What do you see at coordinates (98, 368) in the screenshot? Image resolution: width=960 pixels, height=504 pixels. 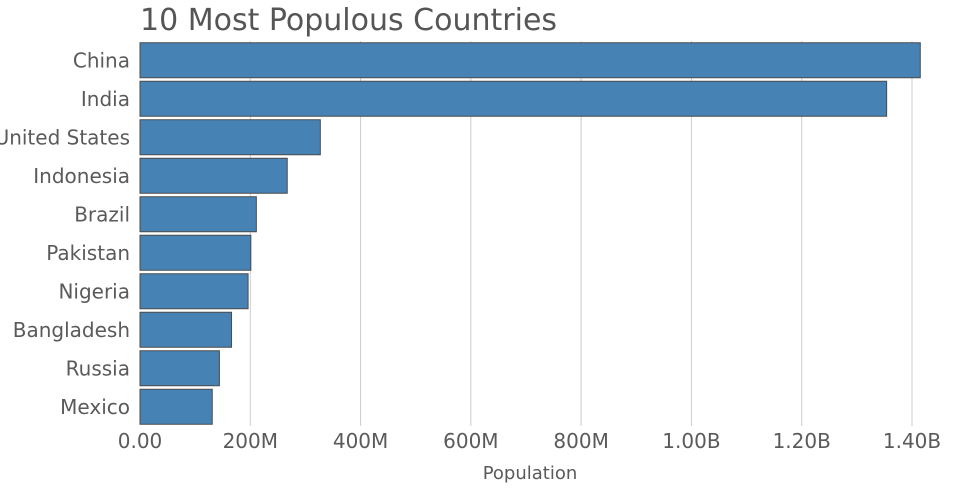 I see `y-tick-label: Russia` at bounding box center [98, 368].